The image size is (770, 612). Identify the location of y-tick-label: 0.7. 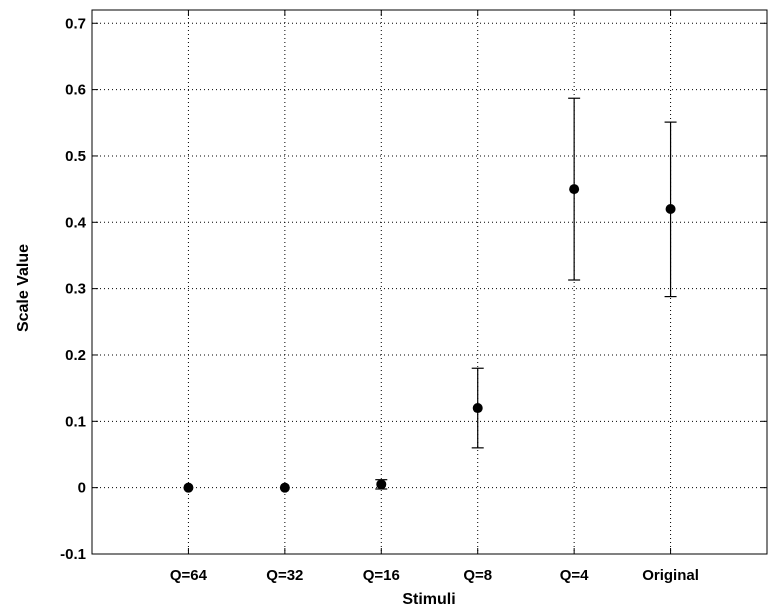
(75, 23).